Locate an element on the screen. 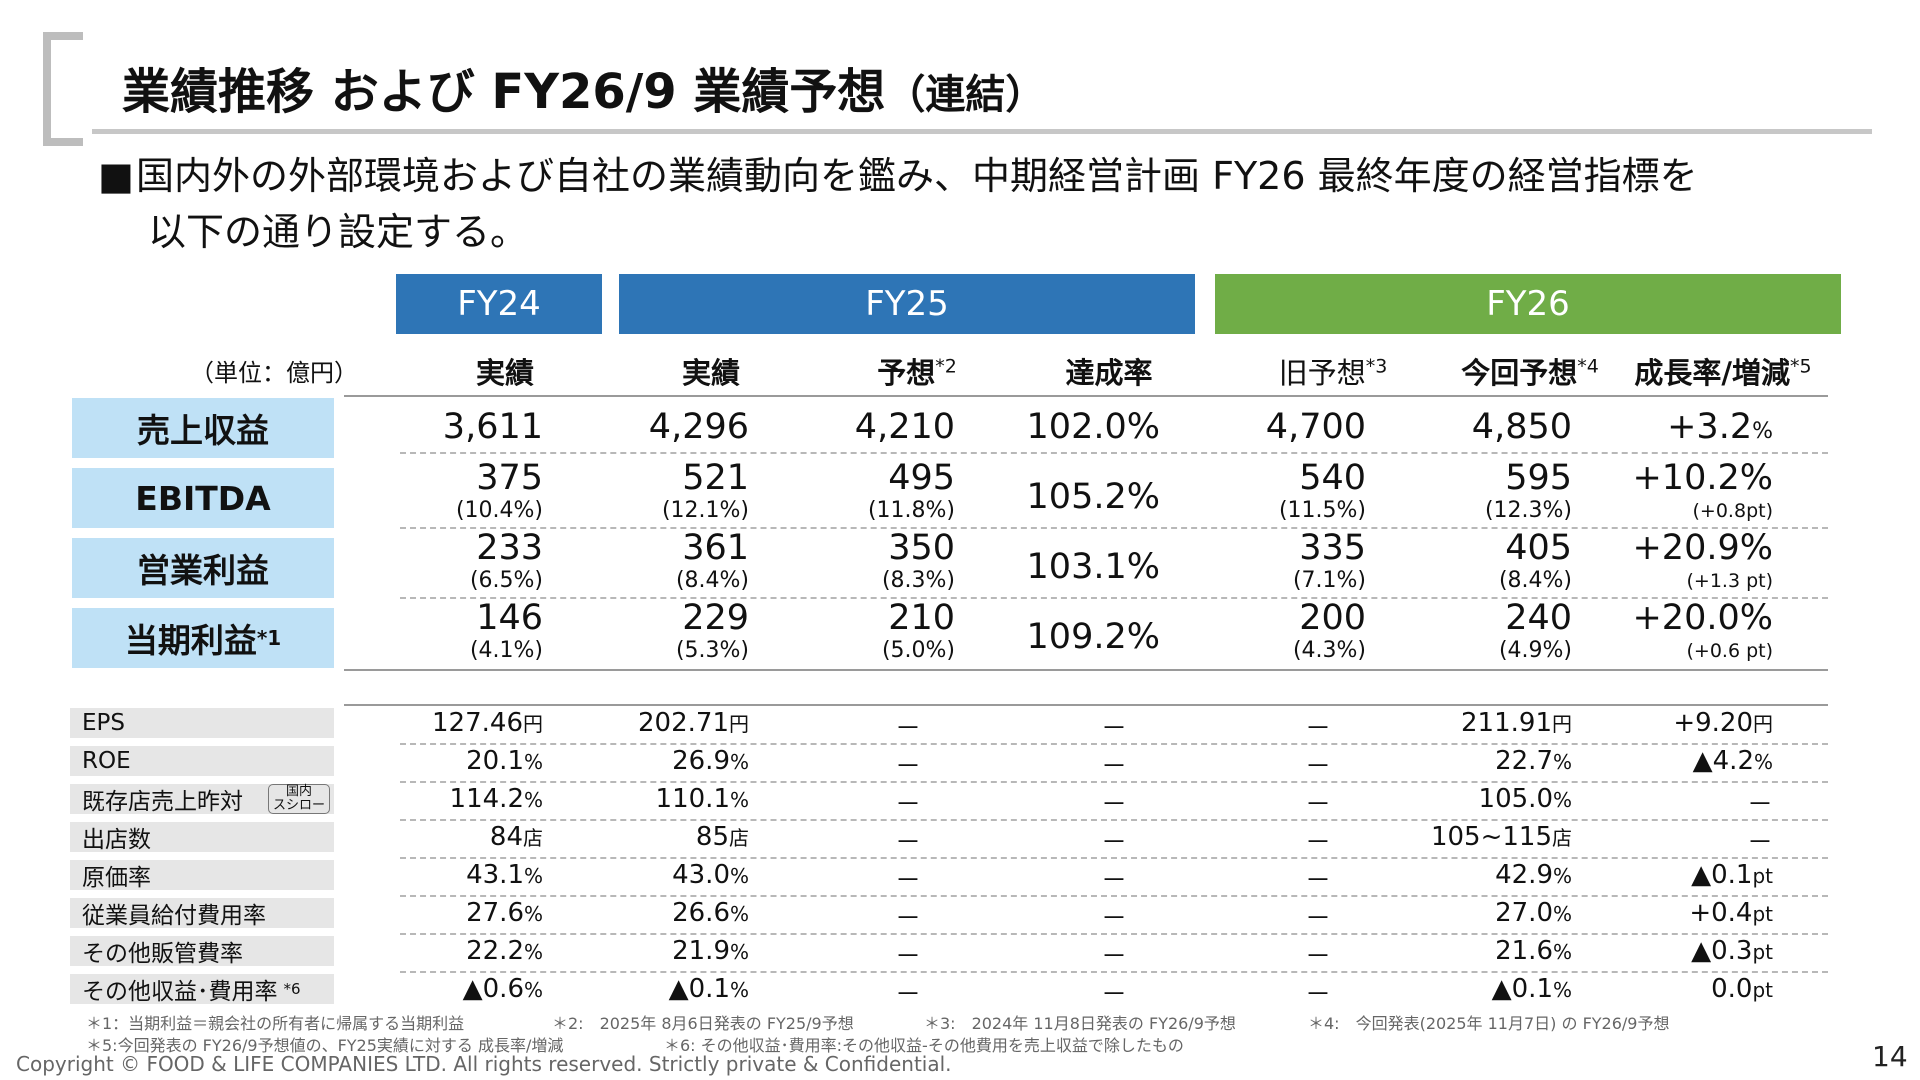 The width and height of the screenshot is (1920, 1080). kpi-cell: 0.0pt is located at coordinates (1742, 989).